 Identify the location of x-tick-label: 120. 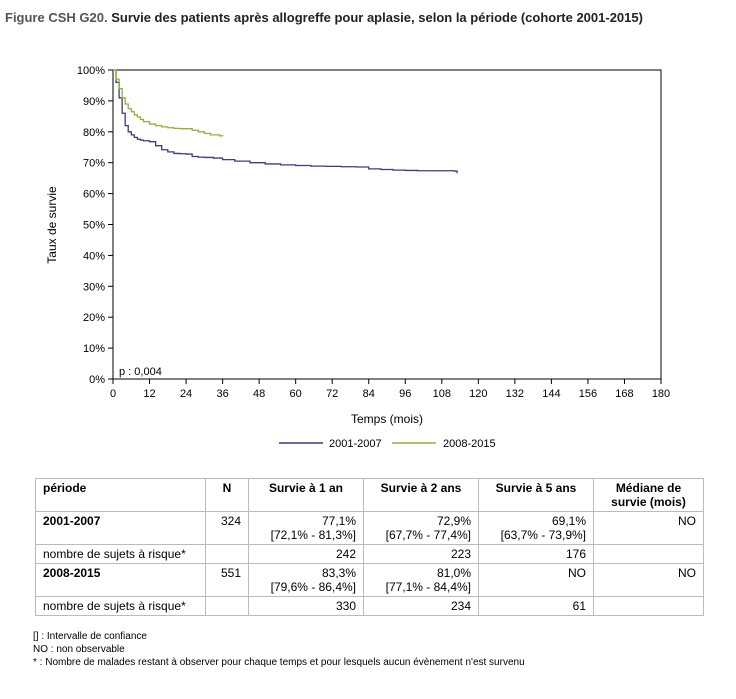
(478, 394).